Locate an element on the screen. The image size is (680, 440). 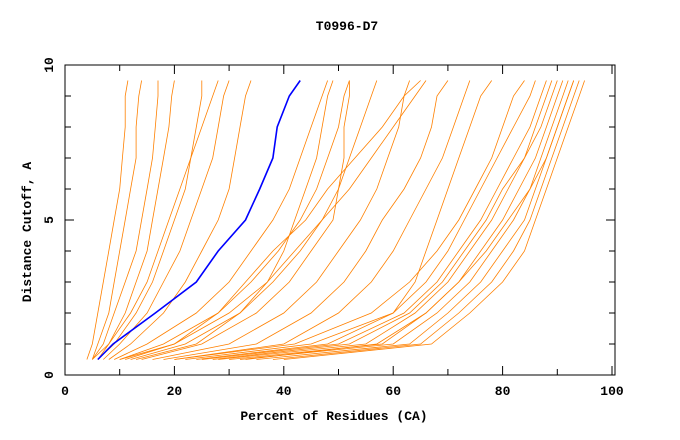
y-tick-label: 5 is located at coordinates (49, 220).